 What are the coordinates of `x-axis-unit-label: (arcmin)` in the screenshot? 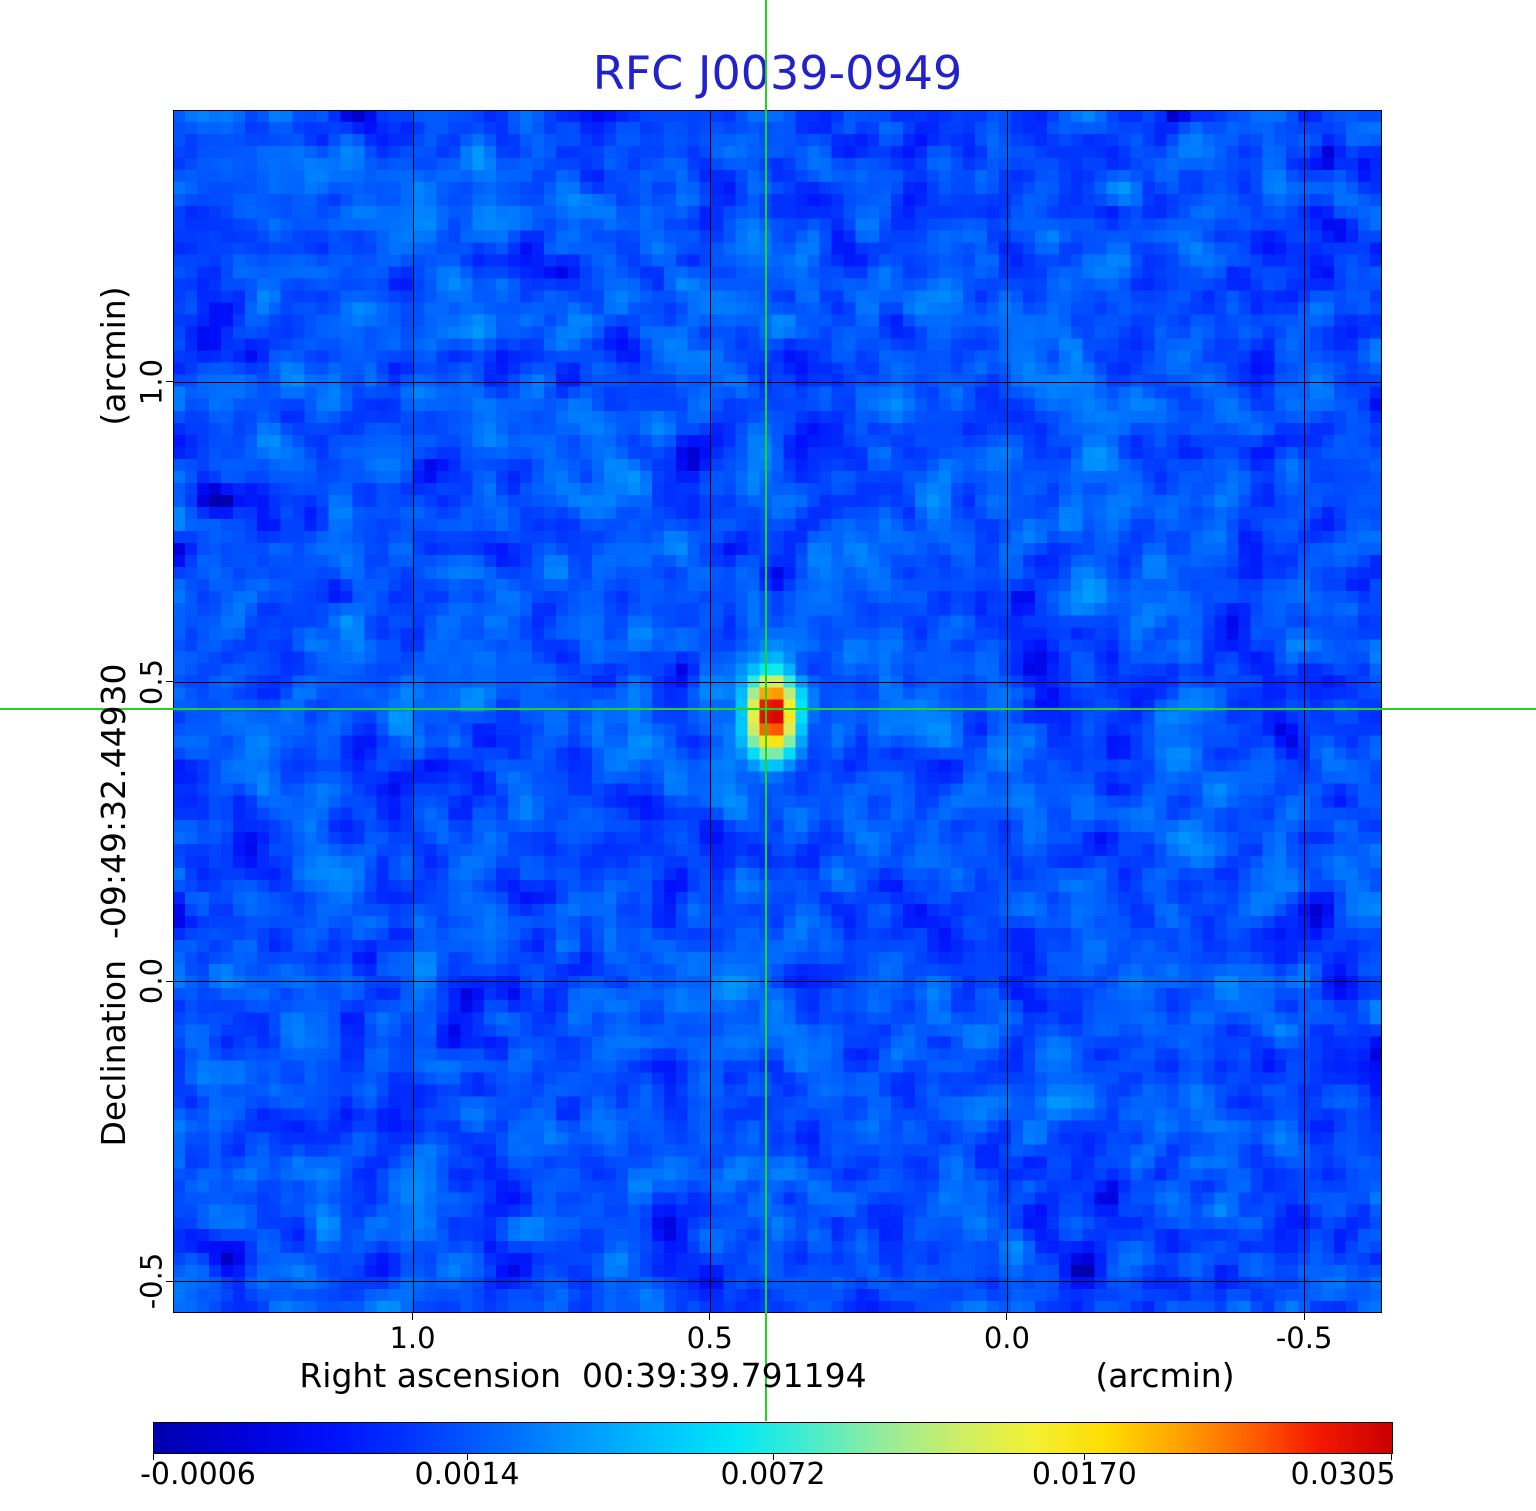 It's located at (1165, 1375).